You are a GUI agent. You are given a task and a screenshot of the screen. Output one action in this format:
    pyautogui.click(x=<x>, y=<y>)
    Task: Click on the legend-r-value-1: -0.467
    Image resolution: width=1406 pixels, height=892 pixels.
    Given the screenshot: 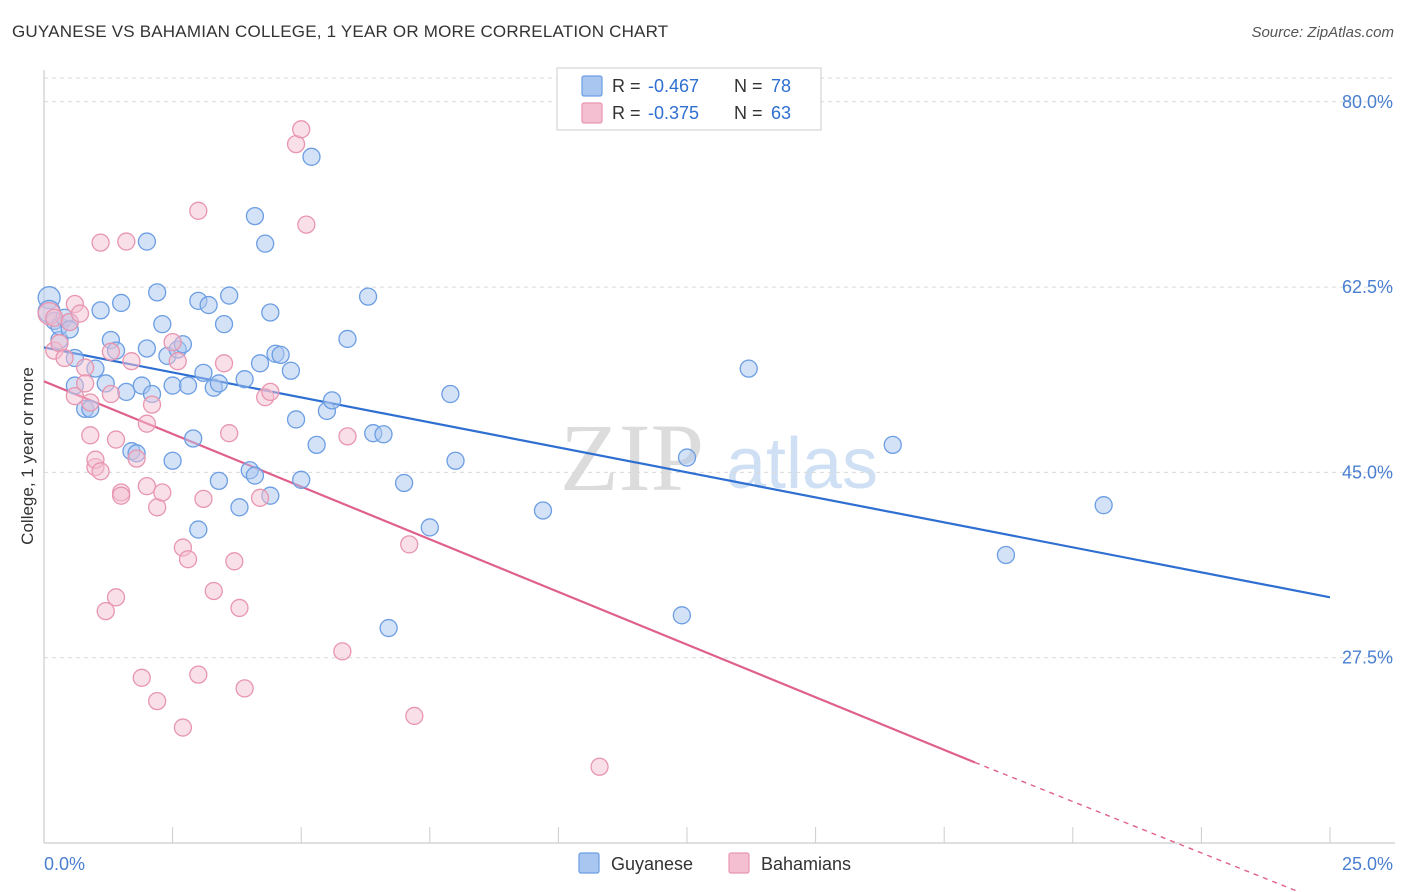 What is the action you would take?
    pyautogui.click(x=673, y=86)
    